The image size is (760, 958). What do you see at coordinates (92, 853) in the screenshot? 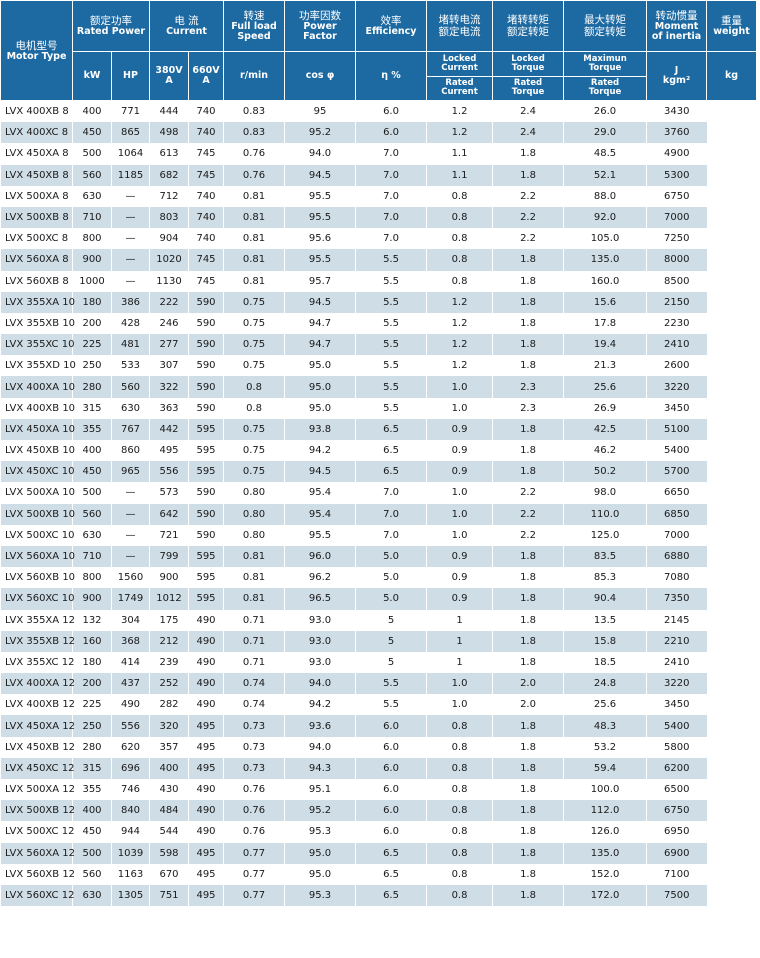
I see `cell-rated-kw: 500` at bounding box center [92, 853].